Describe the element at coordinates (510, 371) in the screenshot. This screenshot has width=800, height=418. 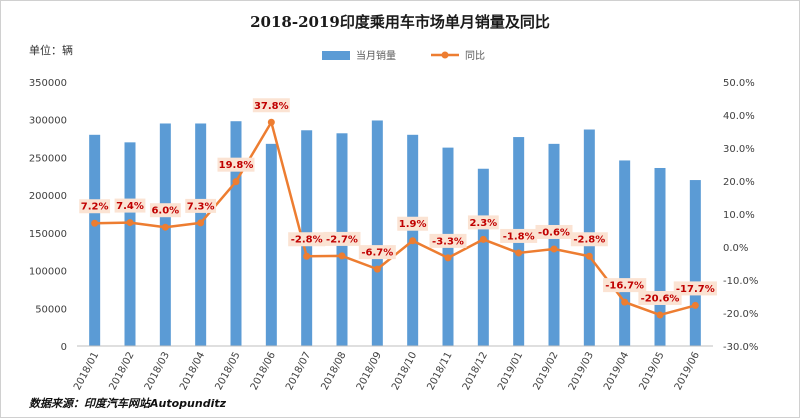
I see `x-tick-label: 2019/01` at that location.